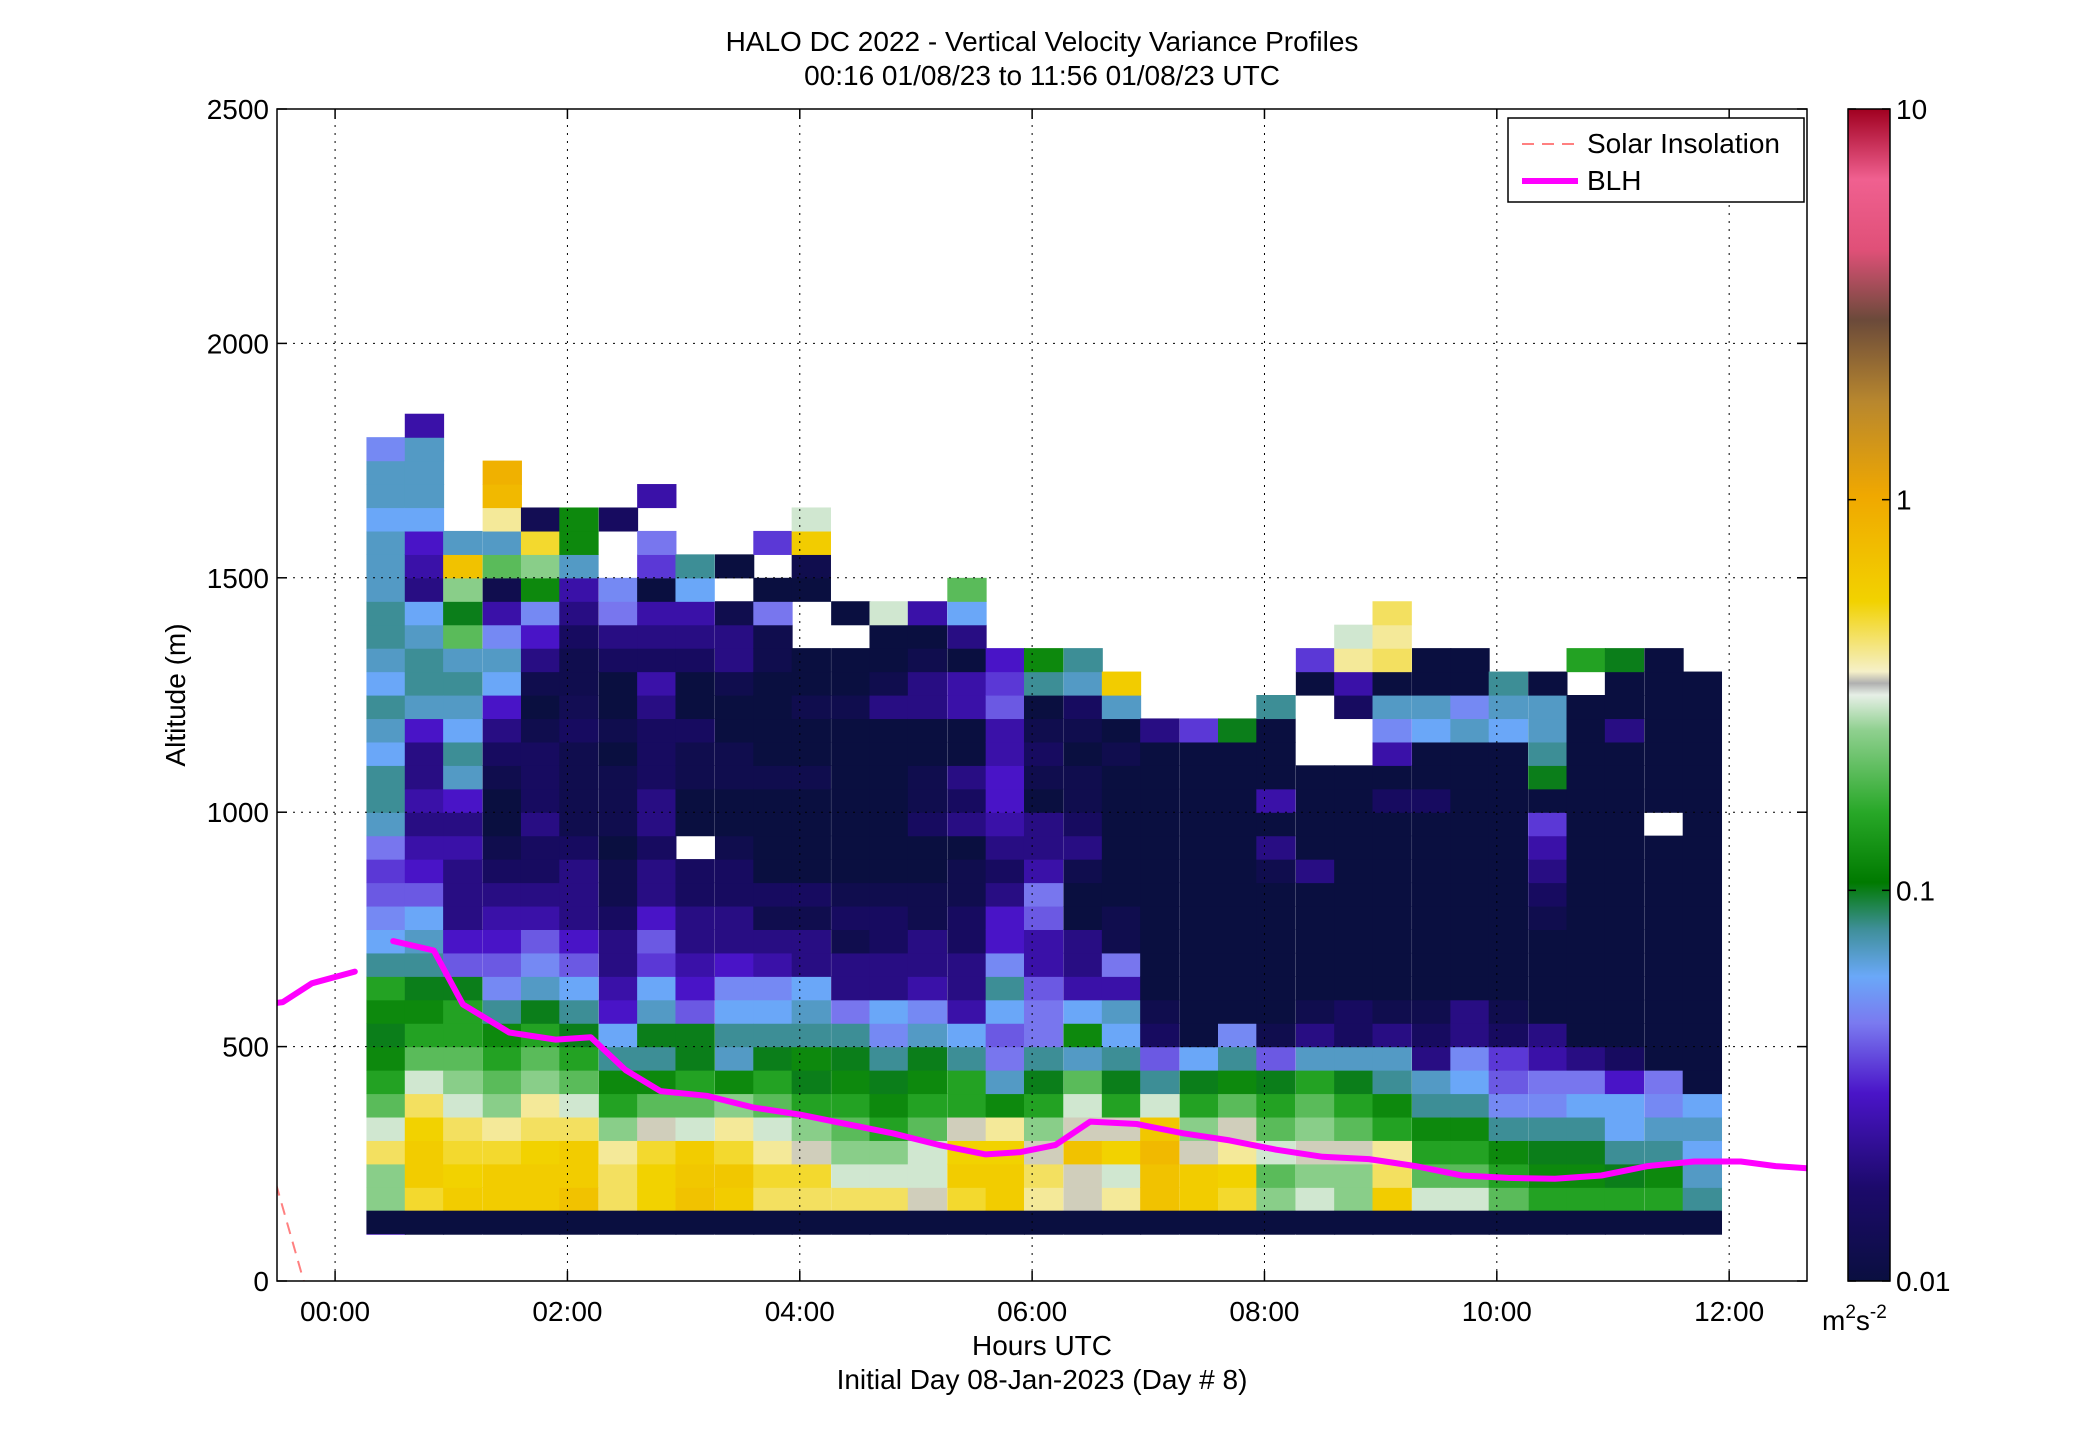  What do you see at coordinates (1656, 160) in the screenshot?
I see `legend-box` at bounding box center [1656, 160].